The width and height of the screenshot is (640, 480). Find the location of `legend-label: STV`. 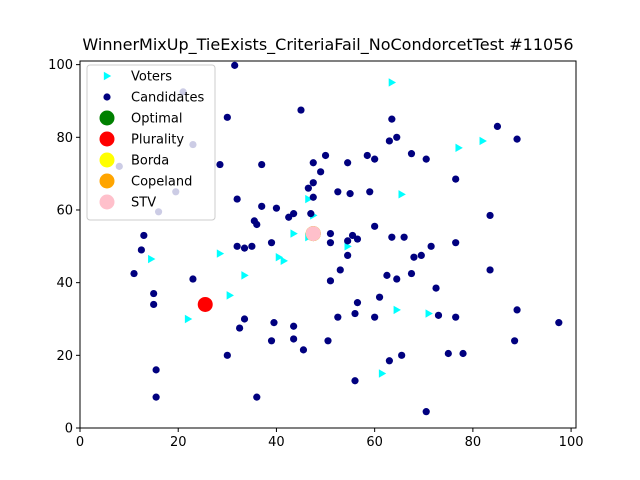

legend-label: STV is located at coordinates (143, 203).